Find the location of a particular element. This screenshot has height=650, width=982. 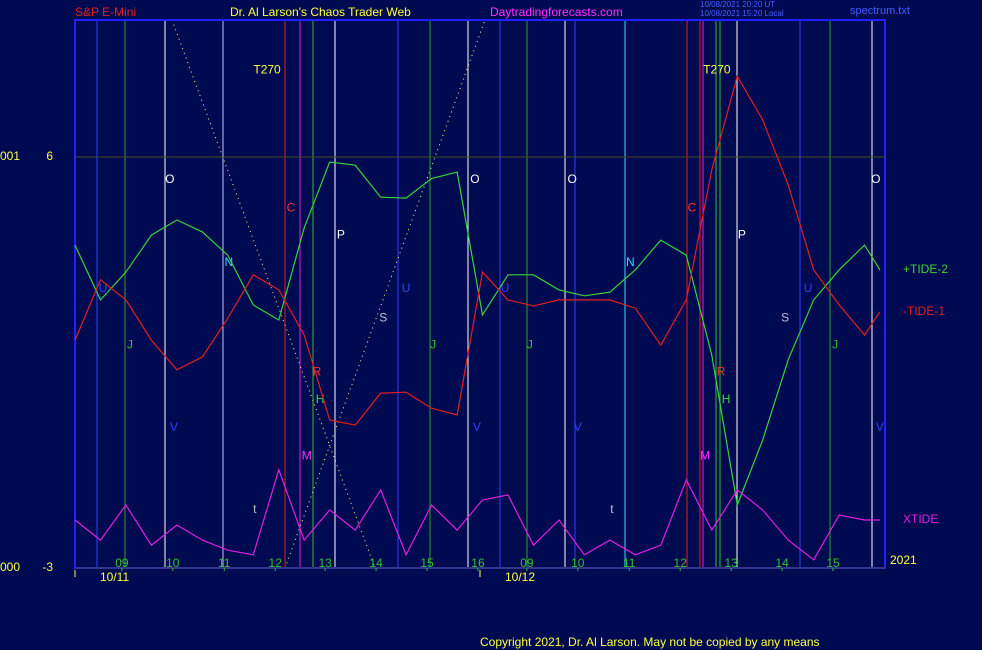

timestamp: 10/08/2021 20:20 UT is located at coordinates (737, 4).